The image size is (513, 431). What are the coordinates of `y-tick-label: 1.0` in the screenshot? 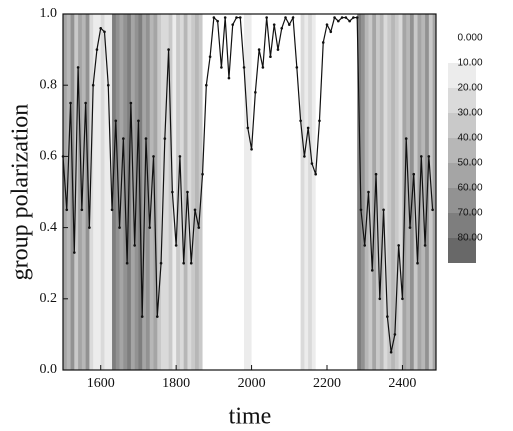 It's located at (49, 13).